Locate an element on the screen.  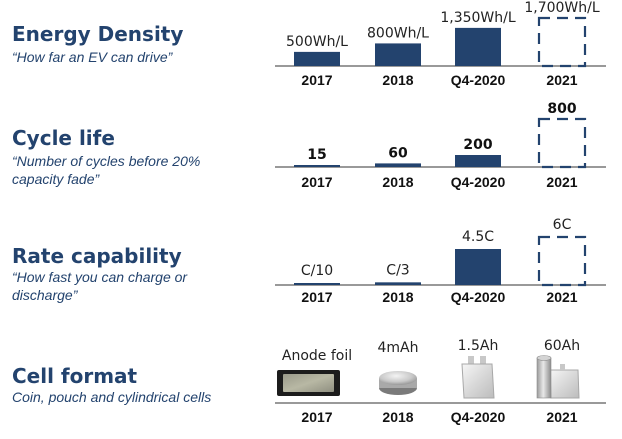
data-label: 4.5C is located at coordinates (478, 237).